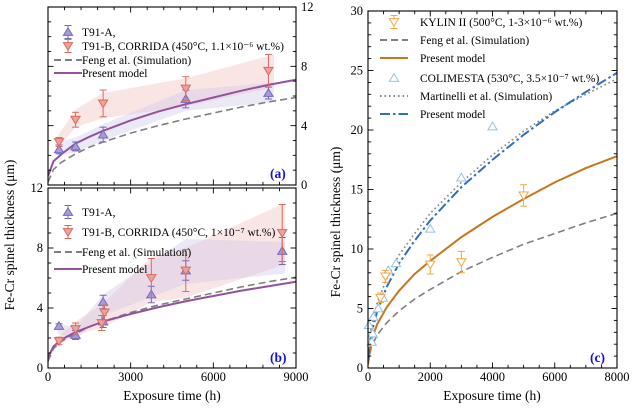 This screenshot has height=415, width=639. What do you see at coordinates (335, 222) in the screenshot?
I see `y-axis-label-right-column: Fe-Cr spinel thickness (μm)` at bounding box center [335, 222].